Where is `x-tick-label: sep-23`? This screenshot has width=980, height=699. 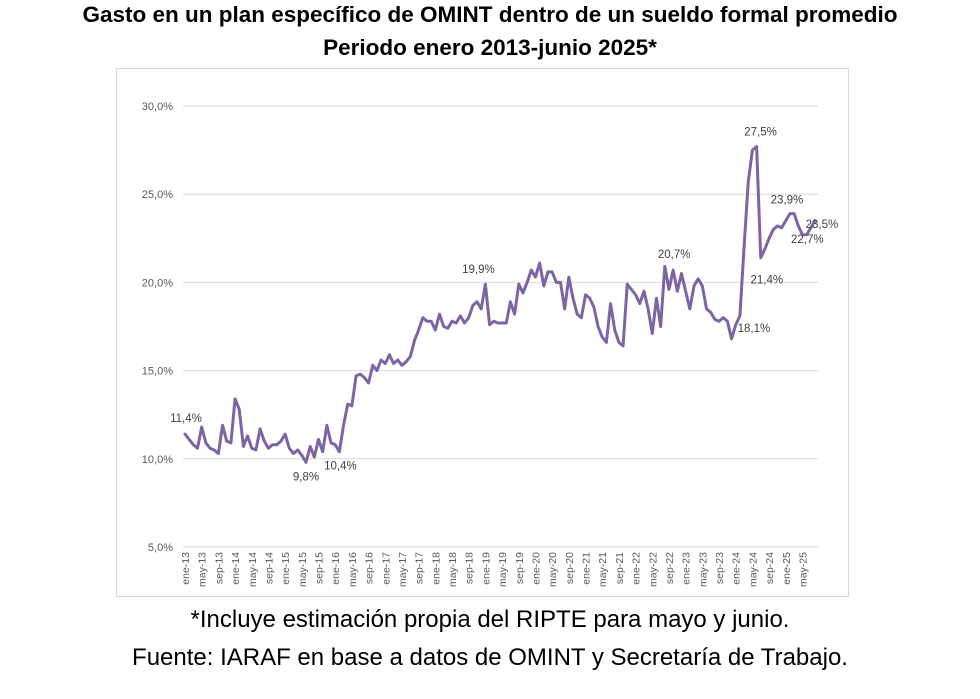
x-tick-label: sep-23 is located at coordinates (720, 568).